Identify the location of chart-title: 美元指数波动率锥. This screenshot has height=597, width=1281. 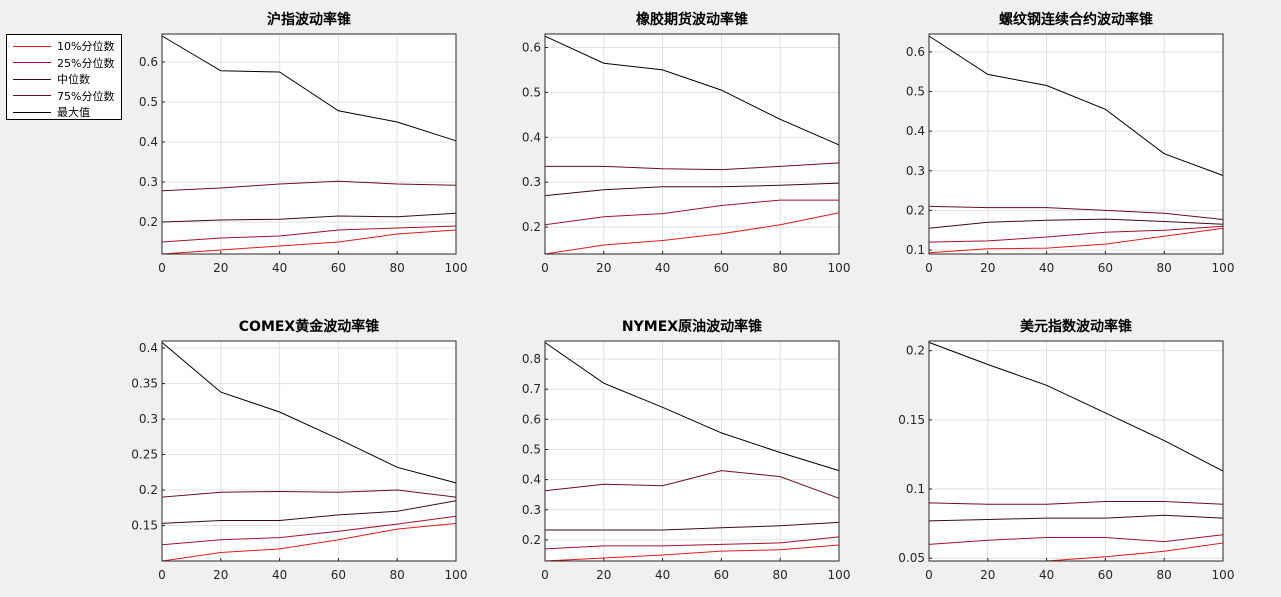
(1076, 326).